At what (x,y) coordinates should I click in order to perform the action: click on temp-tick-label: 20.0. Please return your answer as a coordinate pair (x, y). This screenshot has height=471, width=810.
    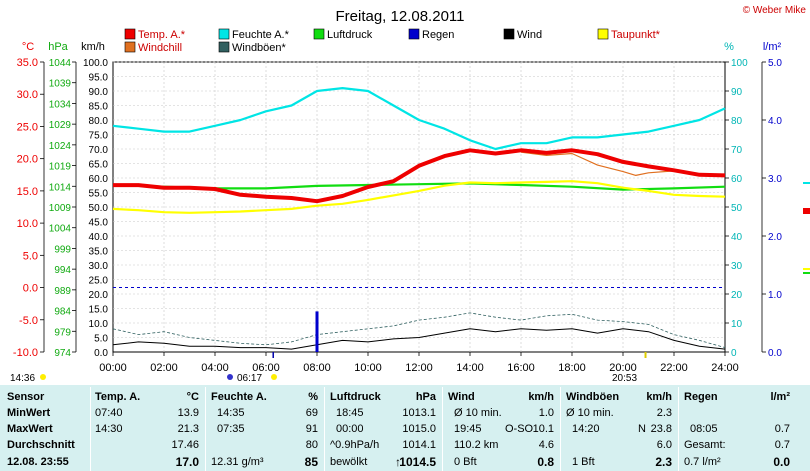
    Looking at the image, I should click on (27, 160).